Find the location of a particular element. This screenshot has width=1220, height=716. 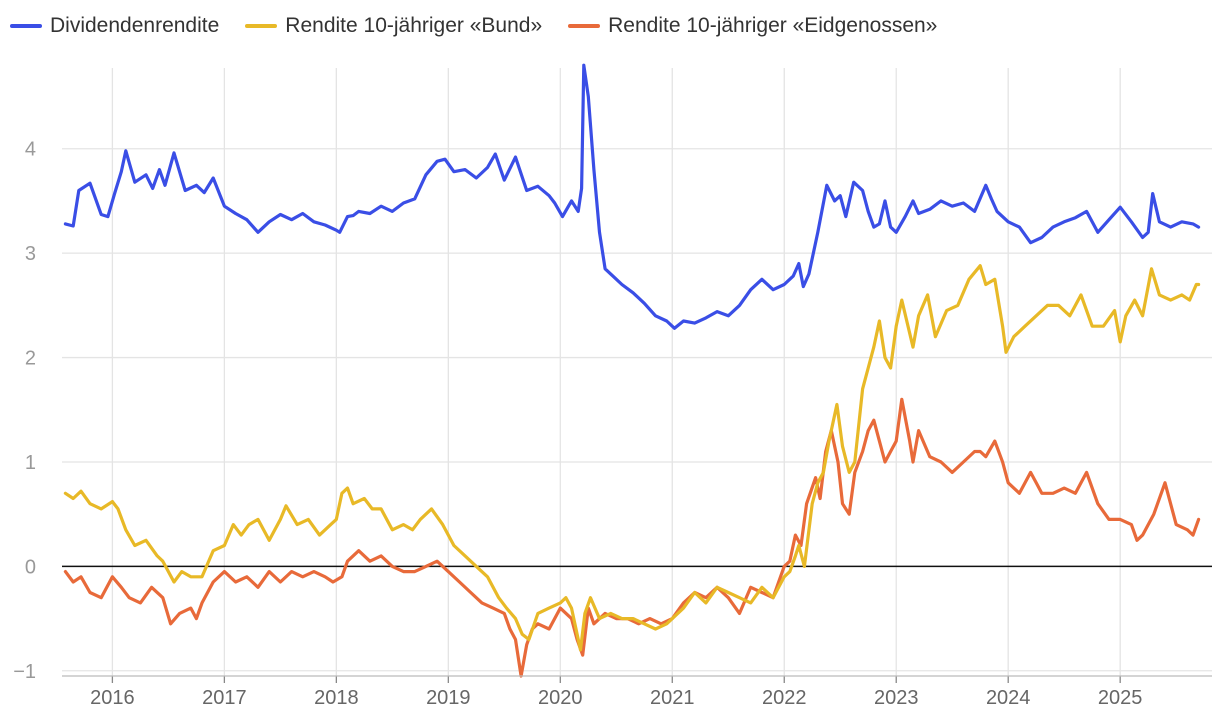

x-tick-label: 2017 is located at coordinates (224, 698).